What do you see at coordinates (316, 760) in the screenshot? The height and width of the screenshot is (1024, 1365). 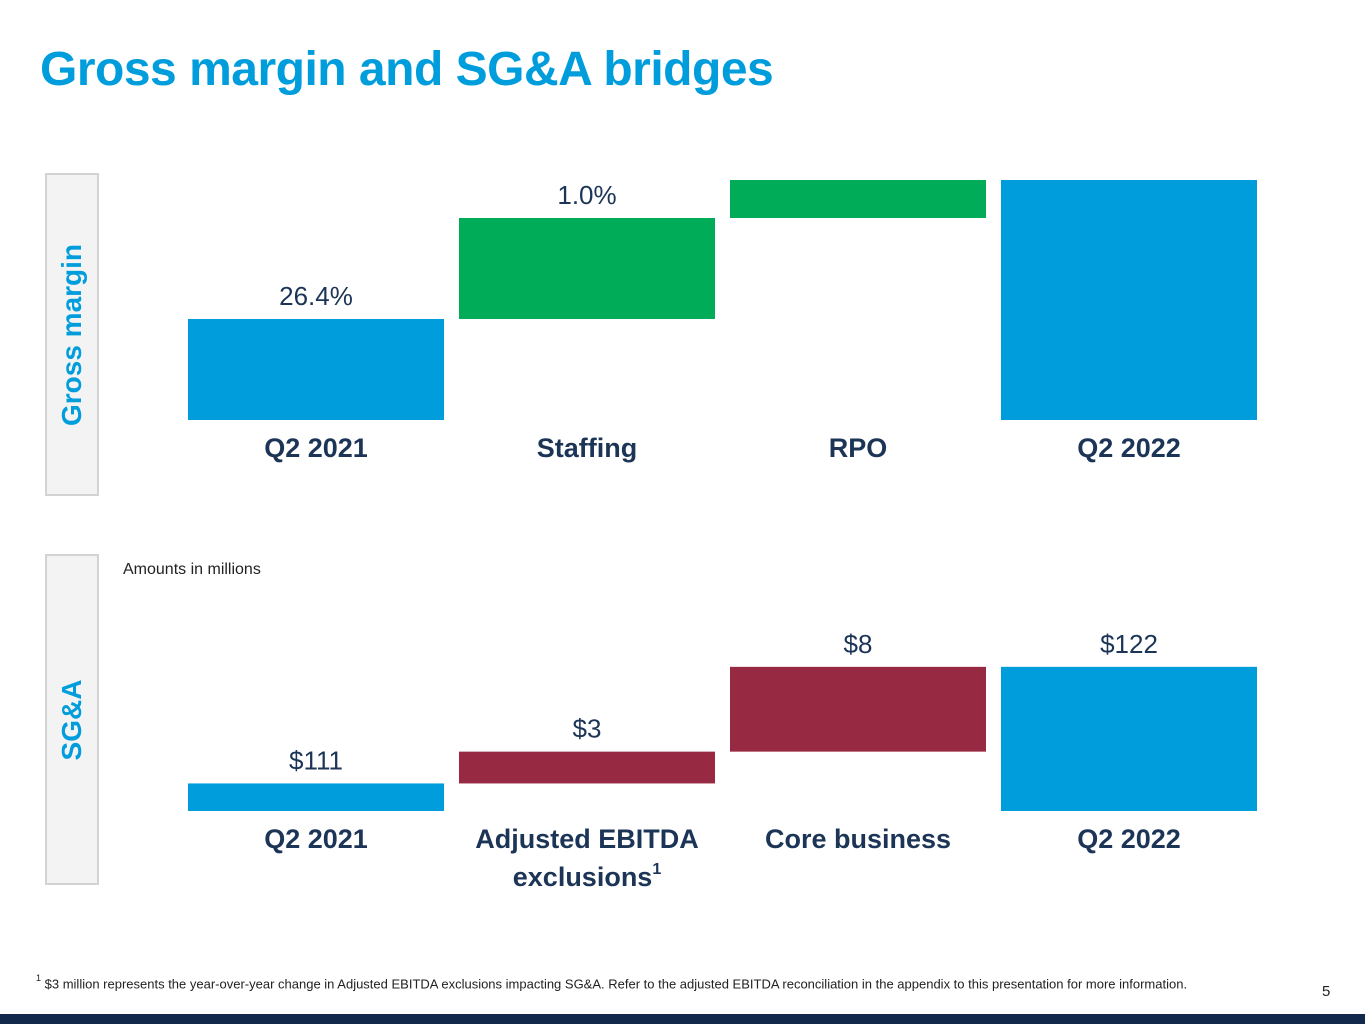 I see `sga-value-label: $111` at bounding box center [316, 760].